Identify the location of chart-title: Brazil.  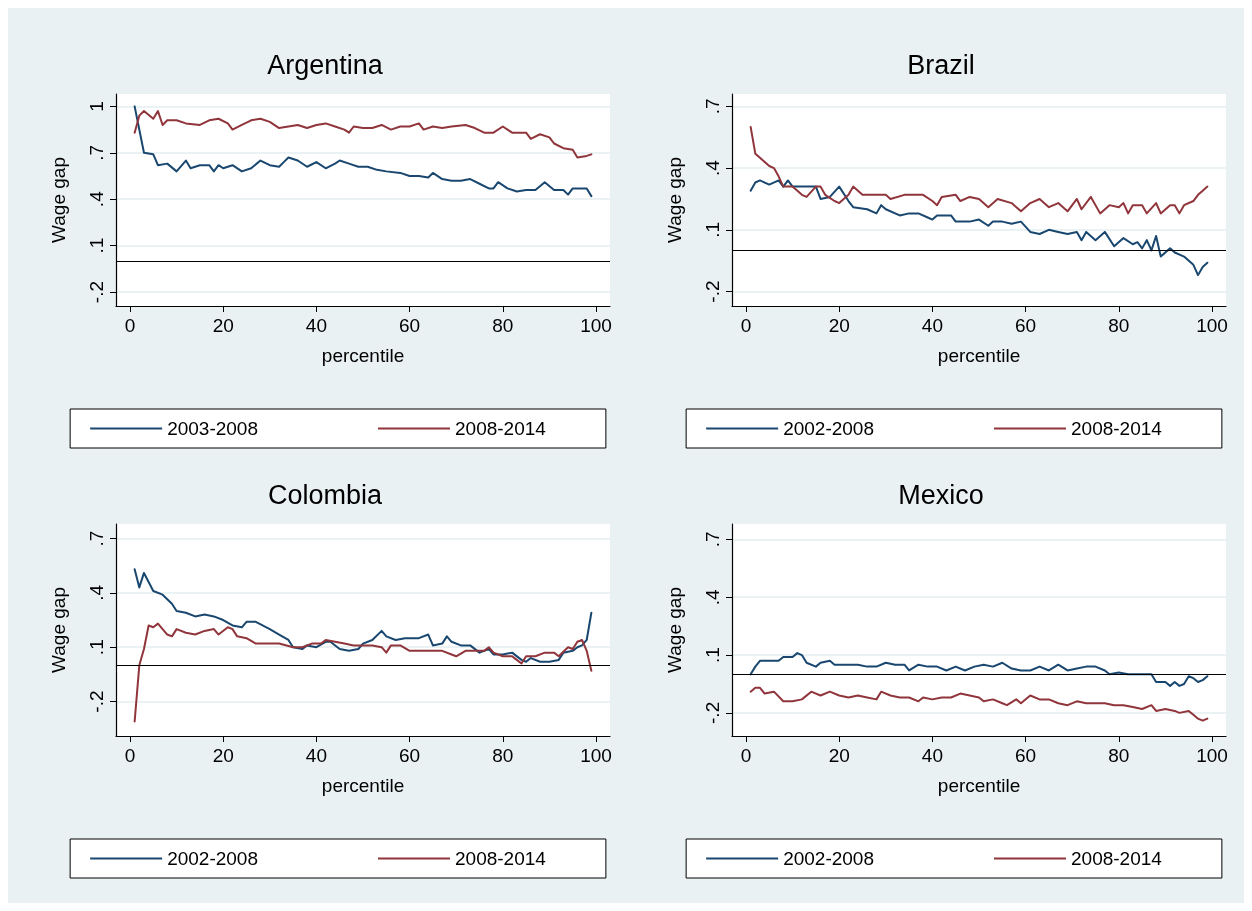
(941, 64).